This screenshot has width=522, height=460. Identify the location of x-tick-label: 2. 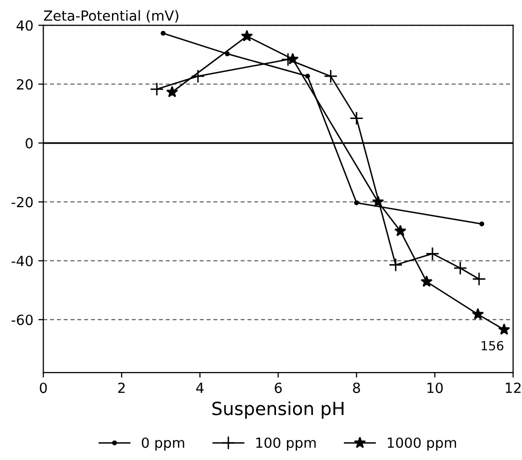
(121, 387).